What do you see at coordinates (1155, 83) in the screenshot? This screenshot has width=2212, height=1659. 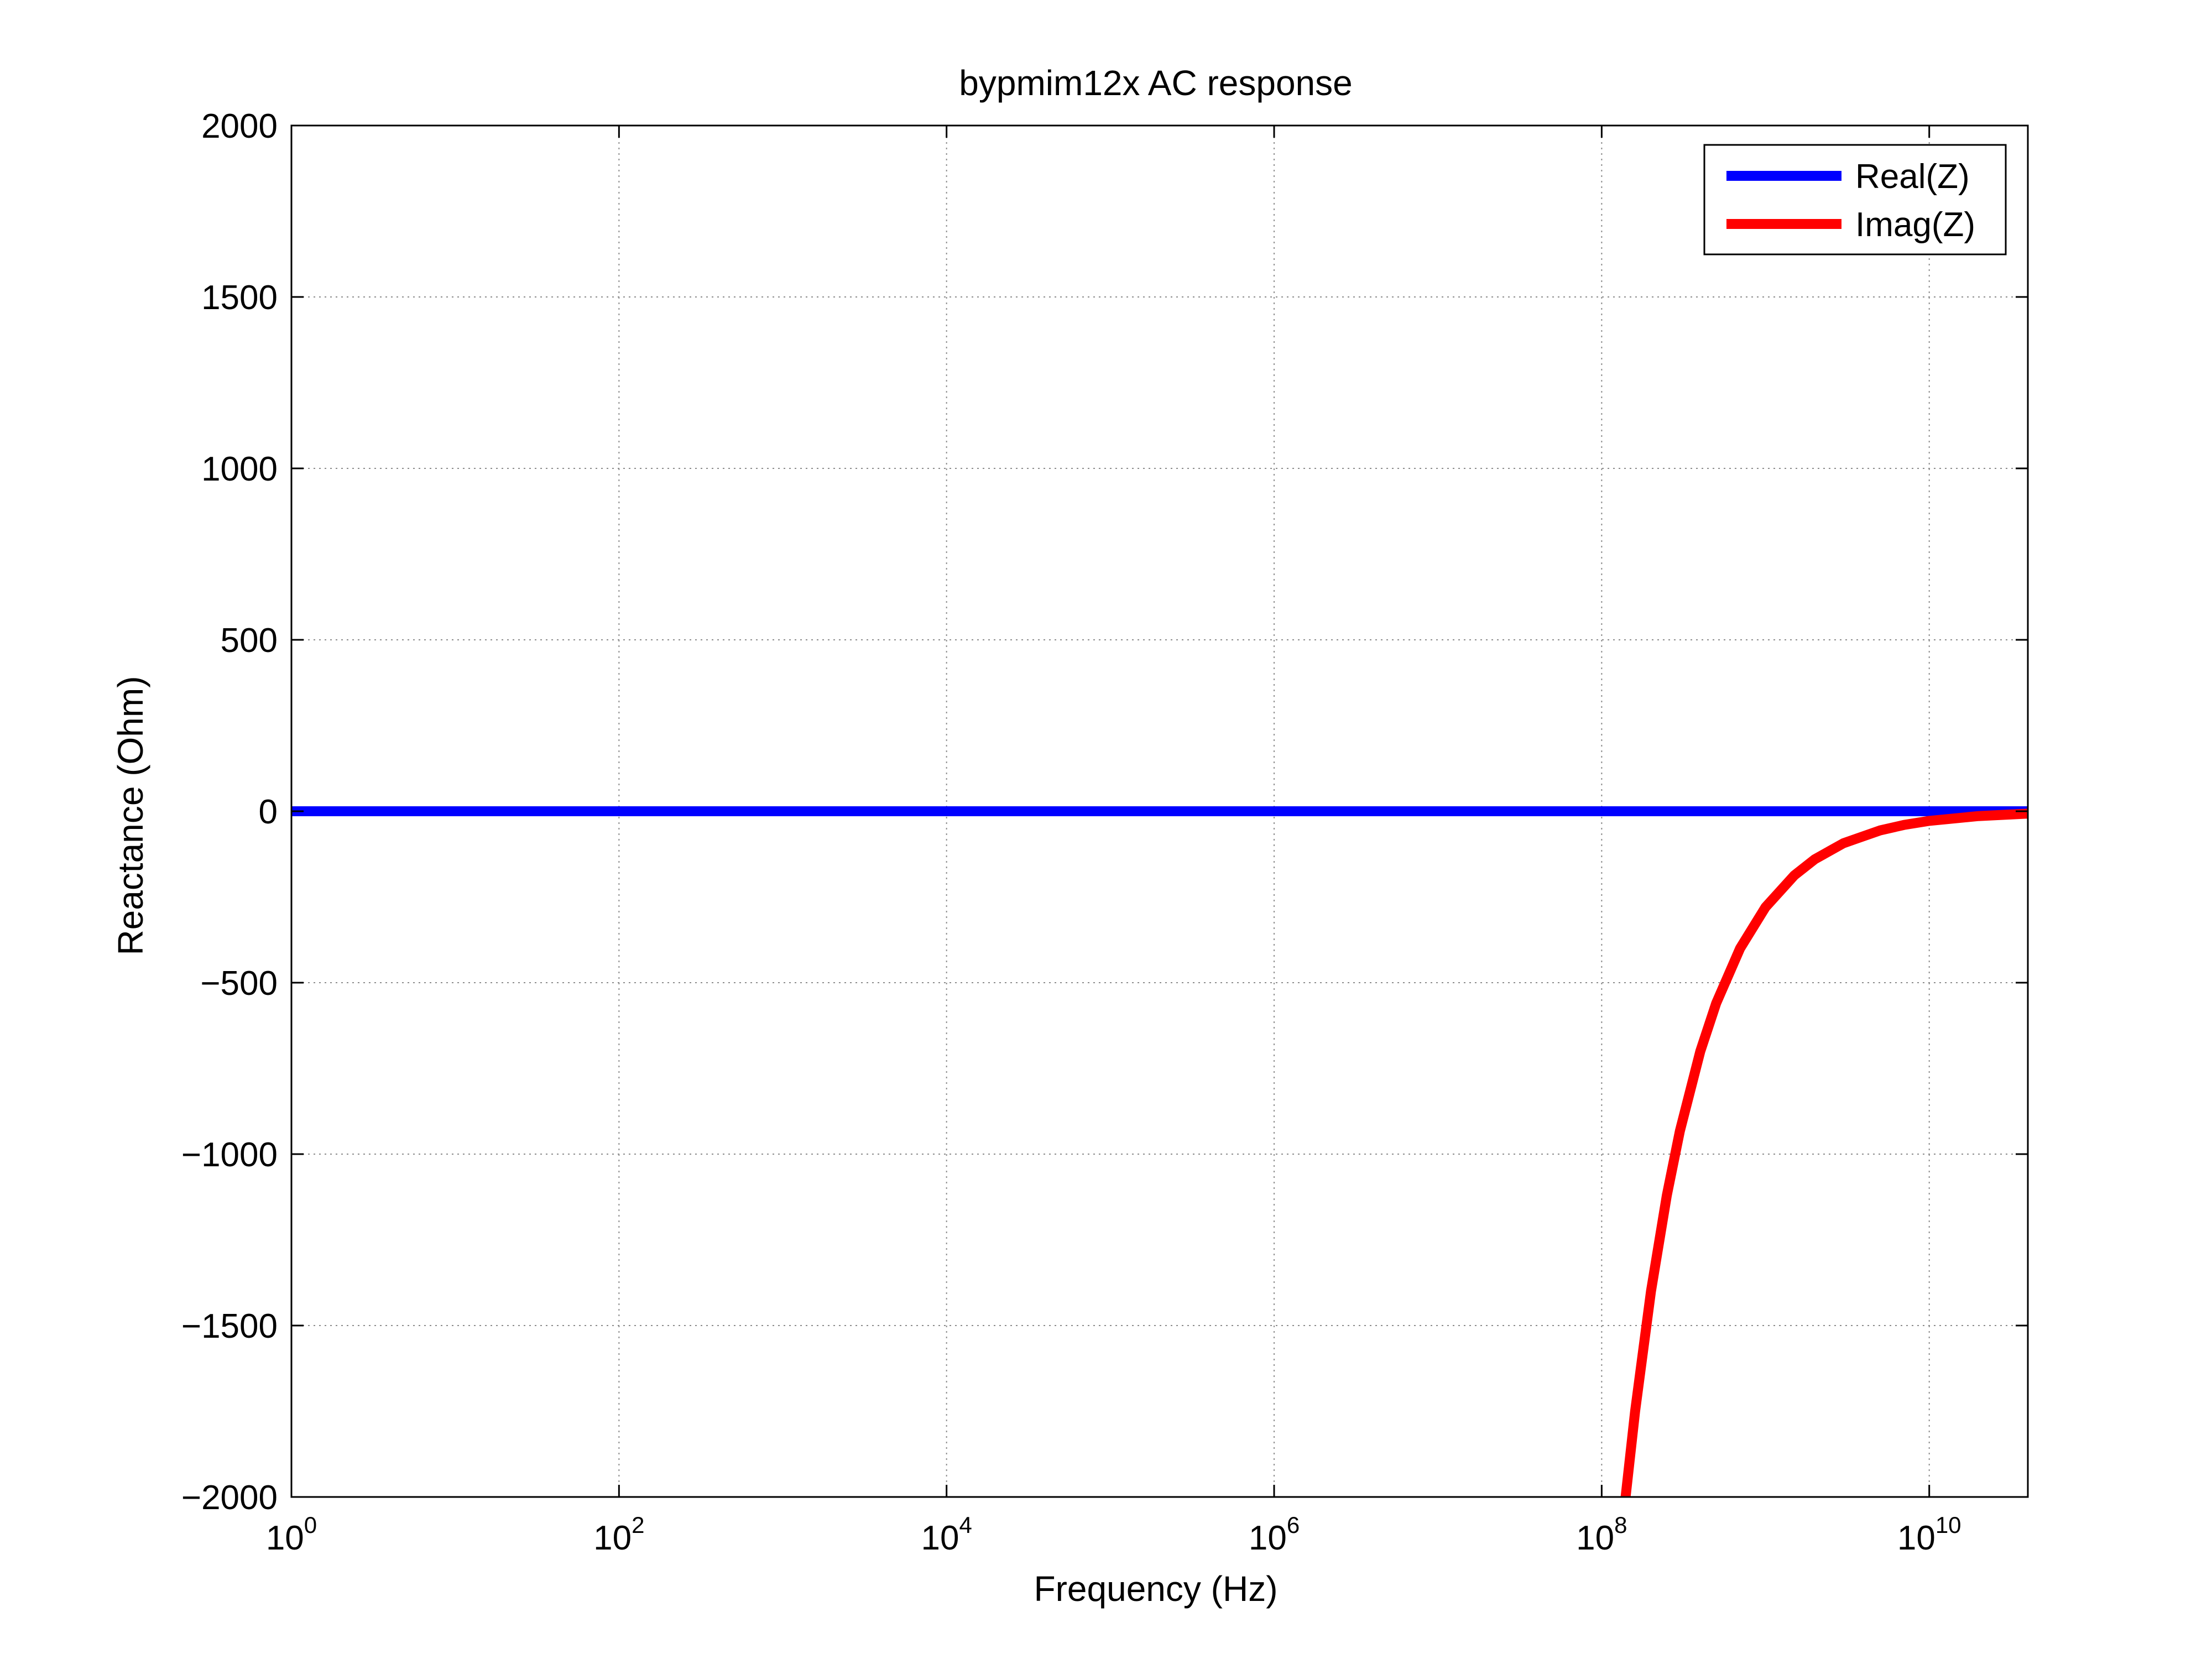 I see `chart-title: bypmim12x AC response` at bounding box center [1155, 83].